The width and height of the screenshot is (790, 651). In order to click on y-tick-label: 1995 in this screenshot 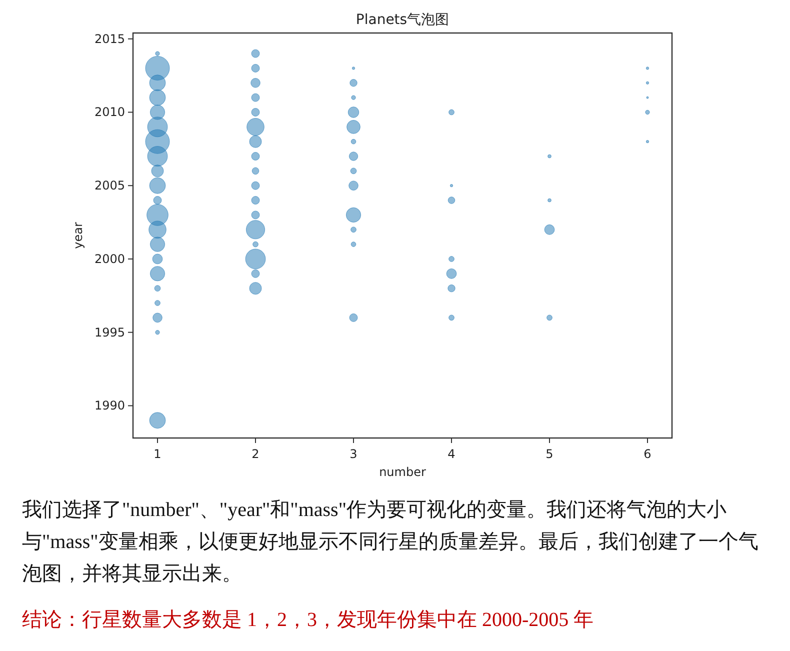, I will do `click(109, 332)`.